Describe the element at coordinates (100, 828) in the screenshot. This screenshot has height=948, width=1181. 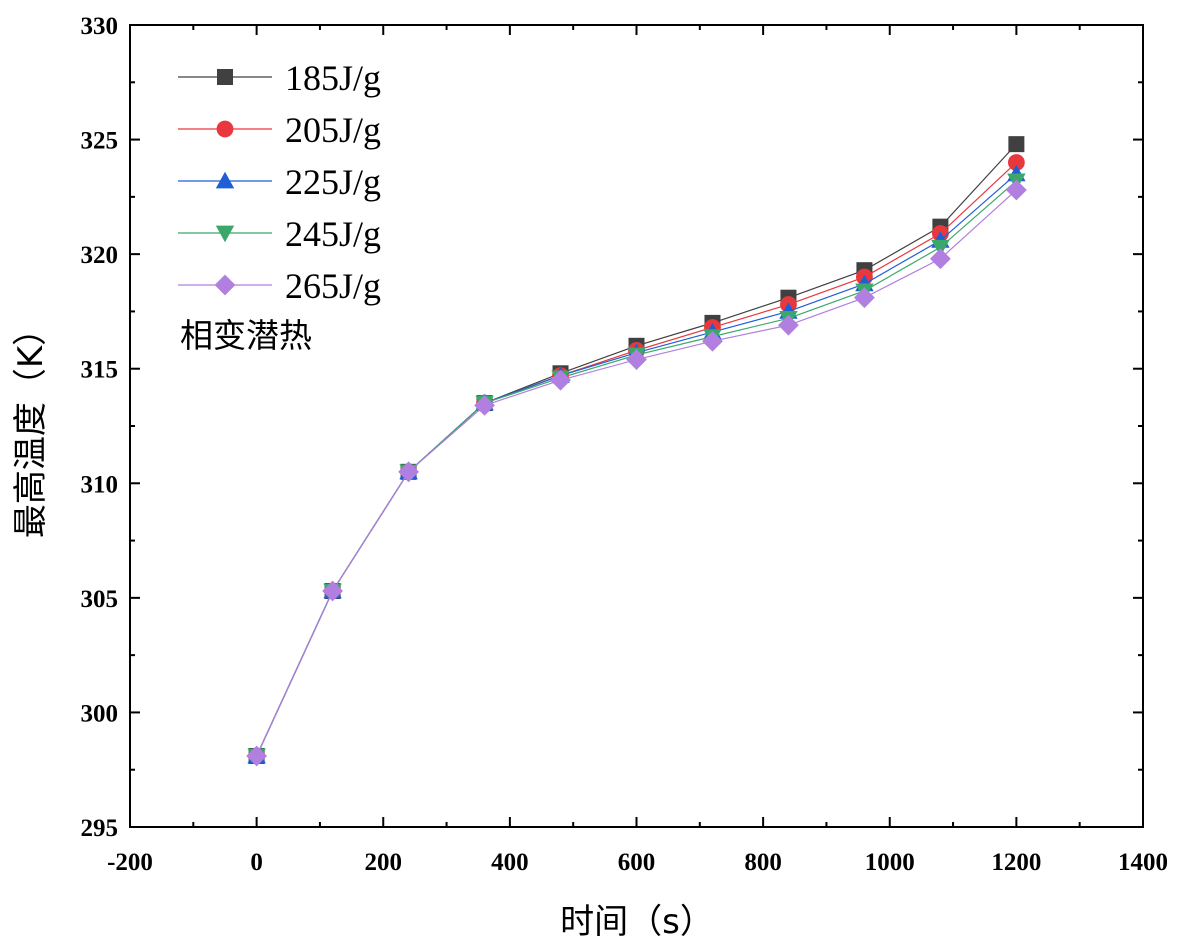
I see `y-tick-label: 295` at that location.